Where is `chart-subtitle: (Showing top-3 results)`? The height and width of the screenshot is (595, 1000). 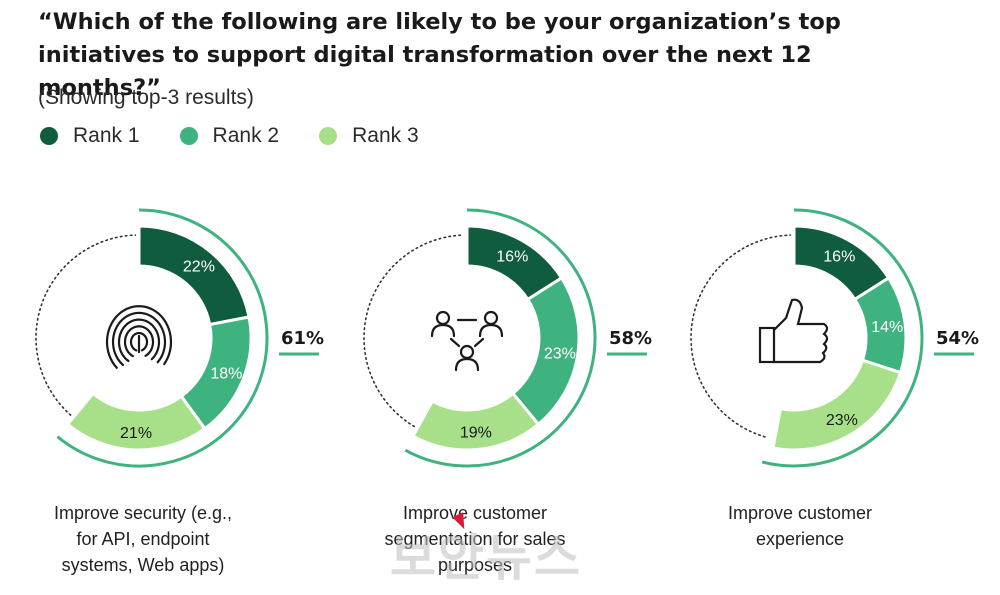
chart-subtitle: (Showing top-3 results) is located at coordinates (146, 97).